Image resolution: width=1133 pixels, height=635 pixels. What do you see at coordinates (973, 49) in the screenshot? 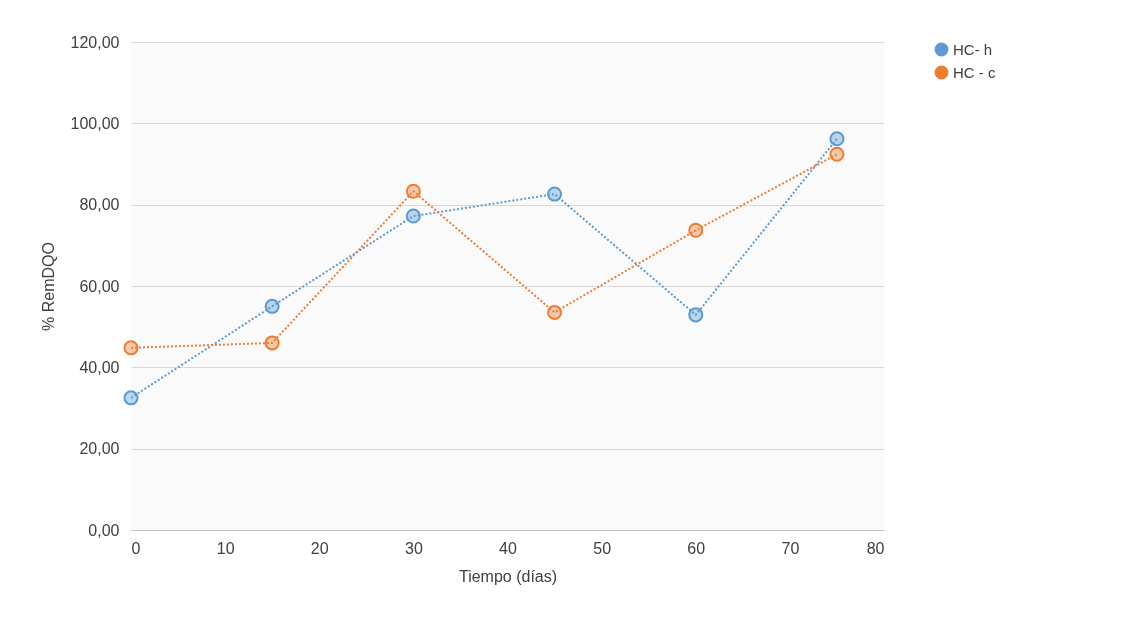
I see `legend-label: HC- h` at bounding box center [973, 49].